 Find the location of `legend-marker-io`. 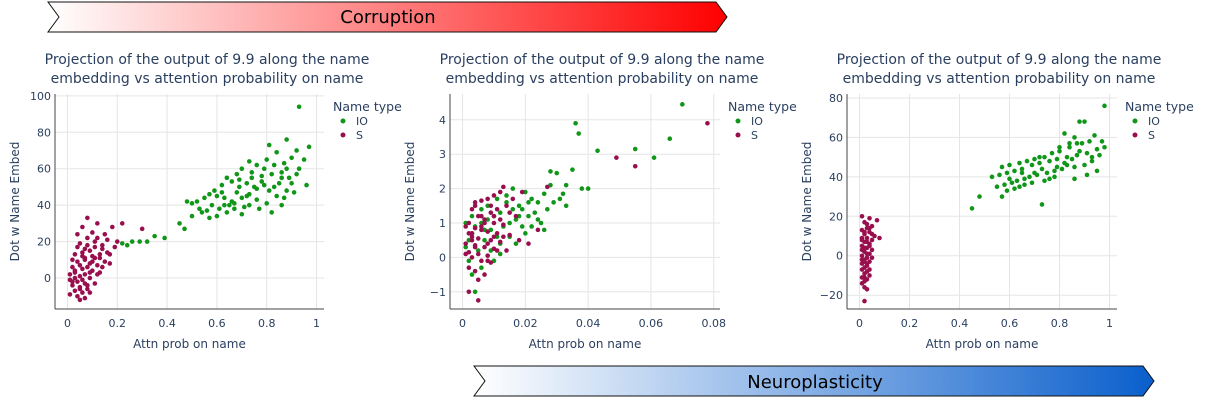

legend-marker-io is located at coordinates (343, 121).